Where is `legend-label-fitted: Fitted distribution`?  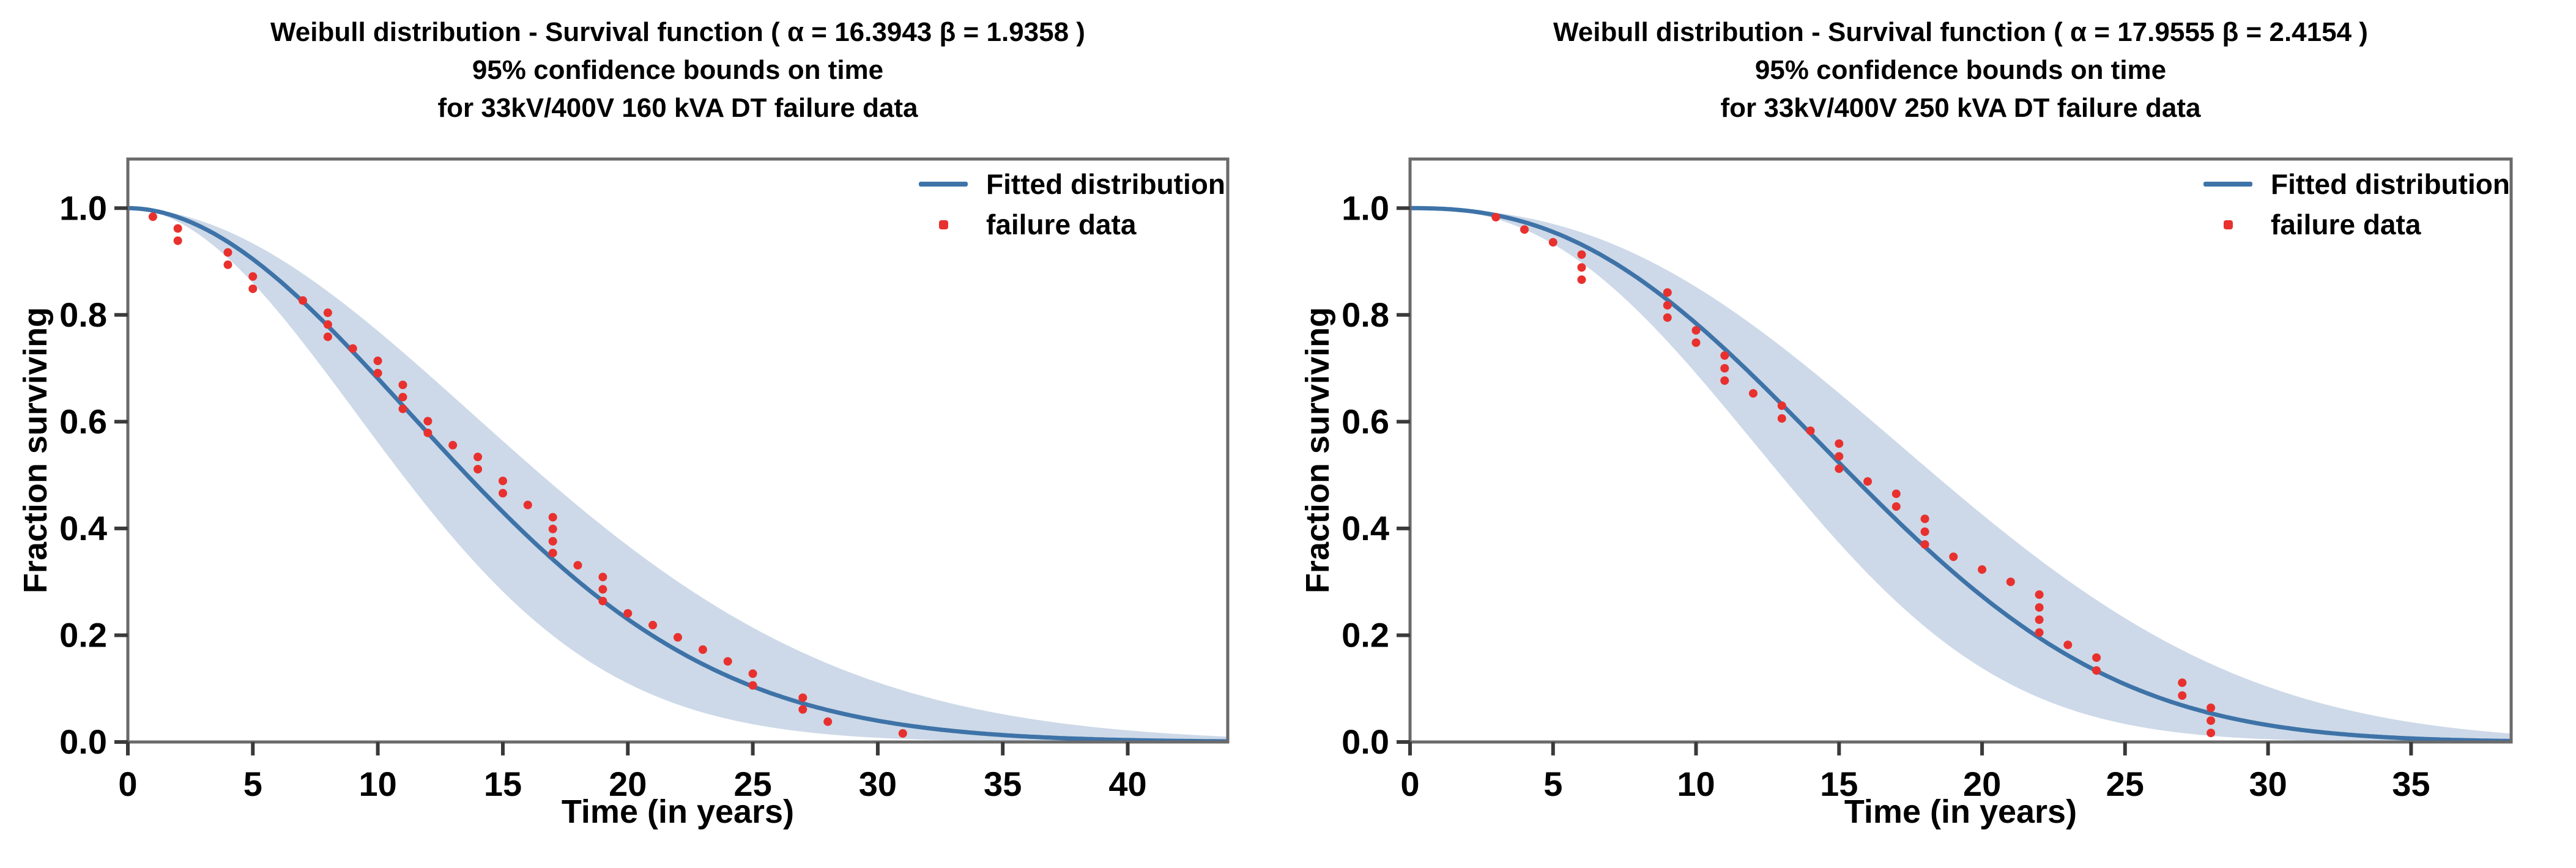
legend-label-fitted: Fitted distribution is located at coordinates (1105, 184).